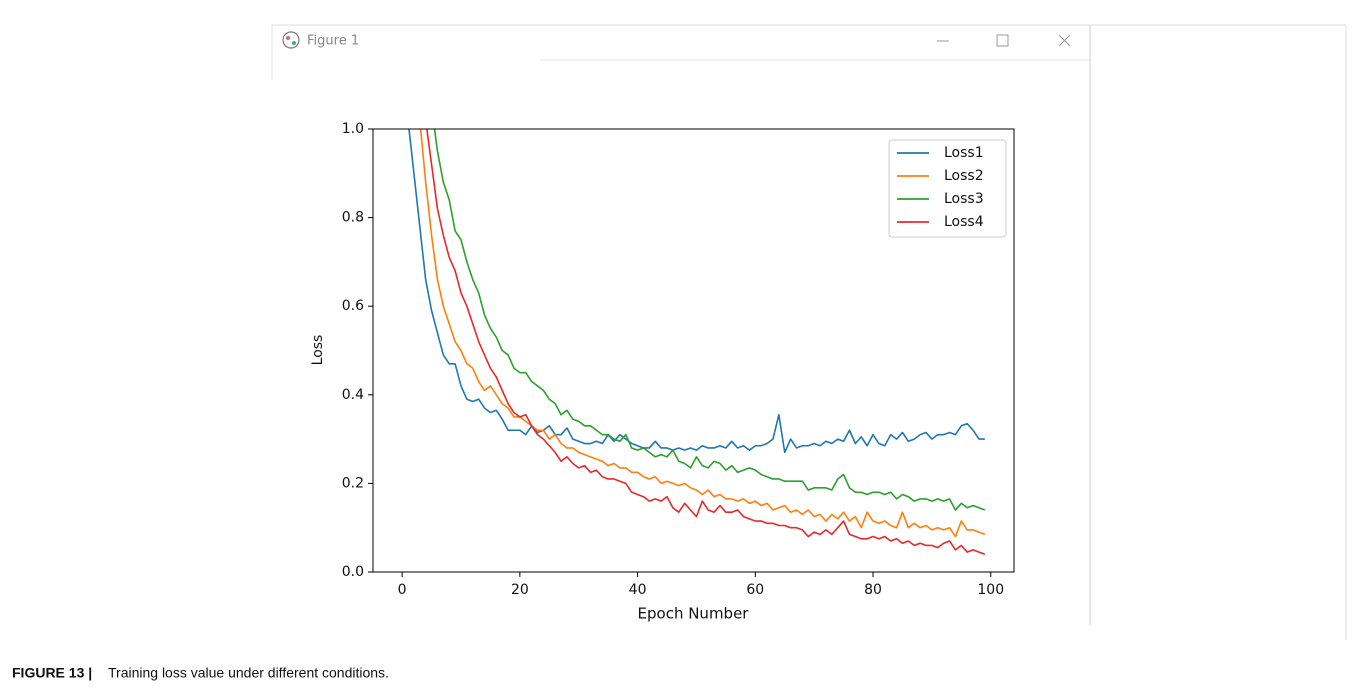 This screenshot has width=1355, height=689. What do you see at coordinates (353, 483) in the screenshot?
I see `y-tick-label: 0.2` at bounding box center [353, 483].